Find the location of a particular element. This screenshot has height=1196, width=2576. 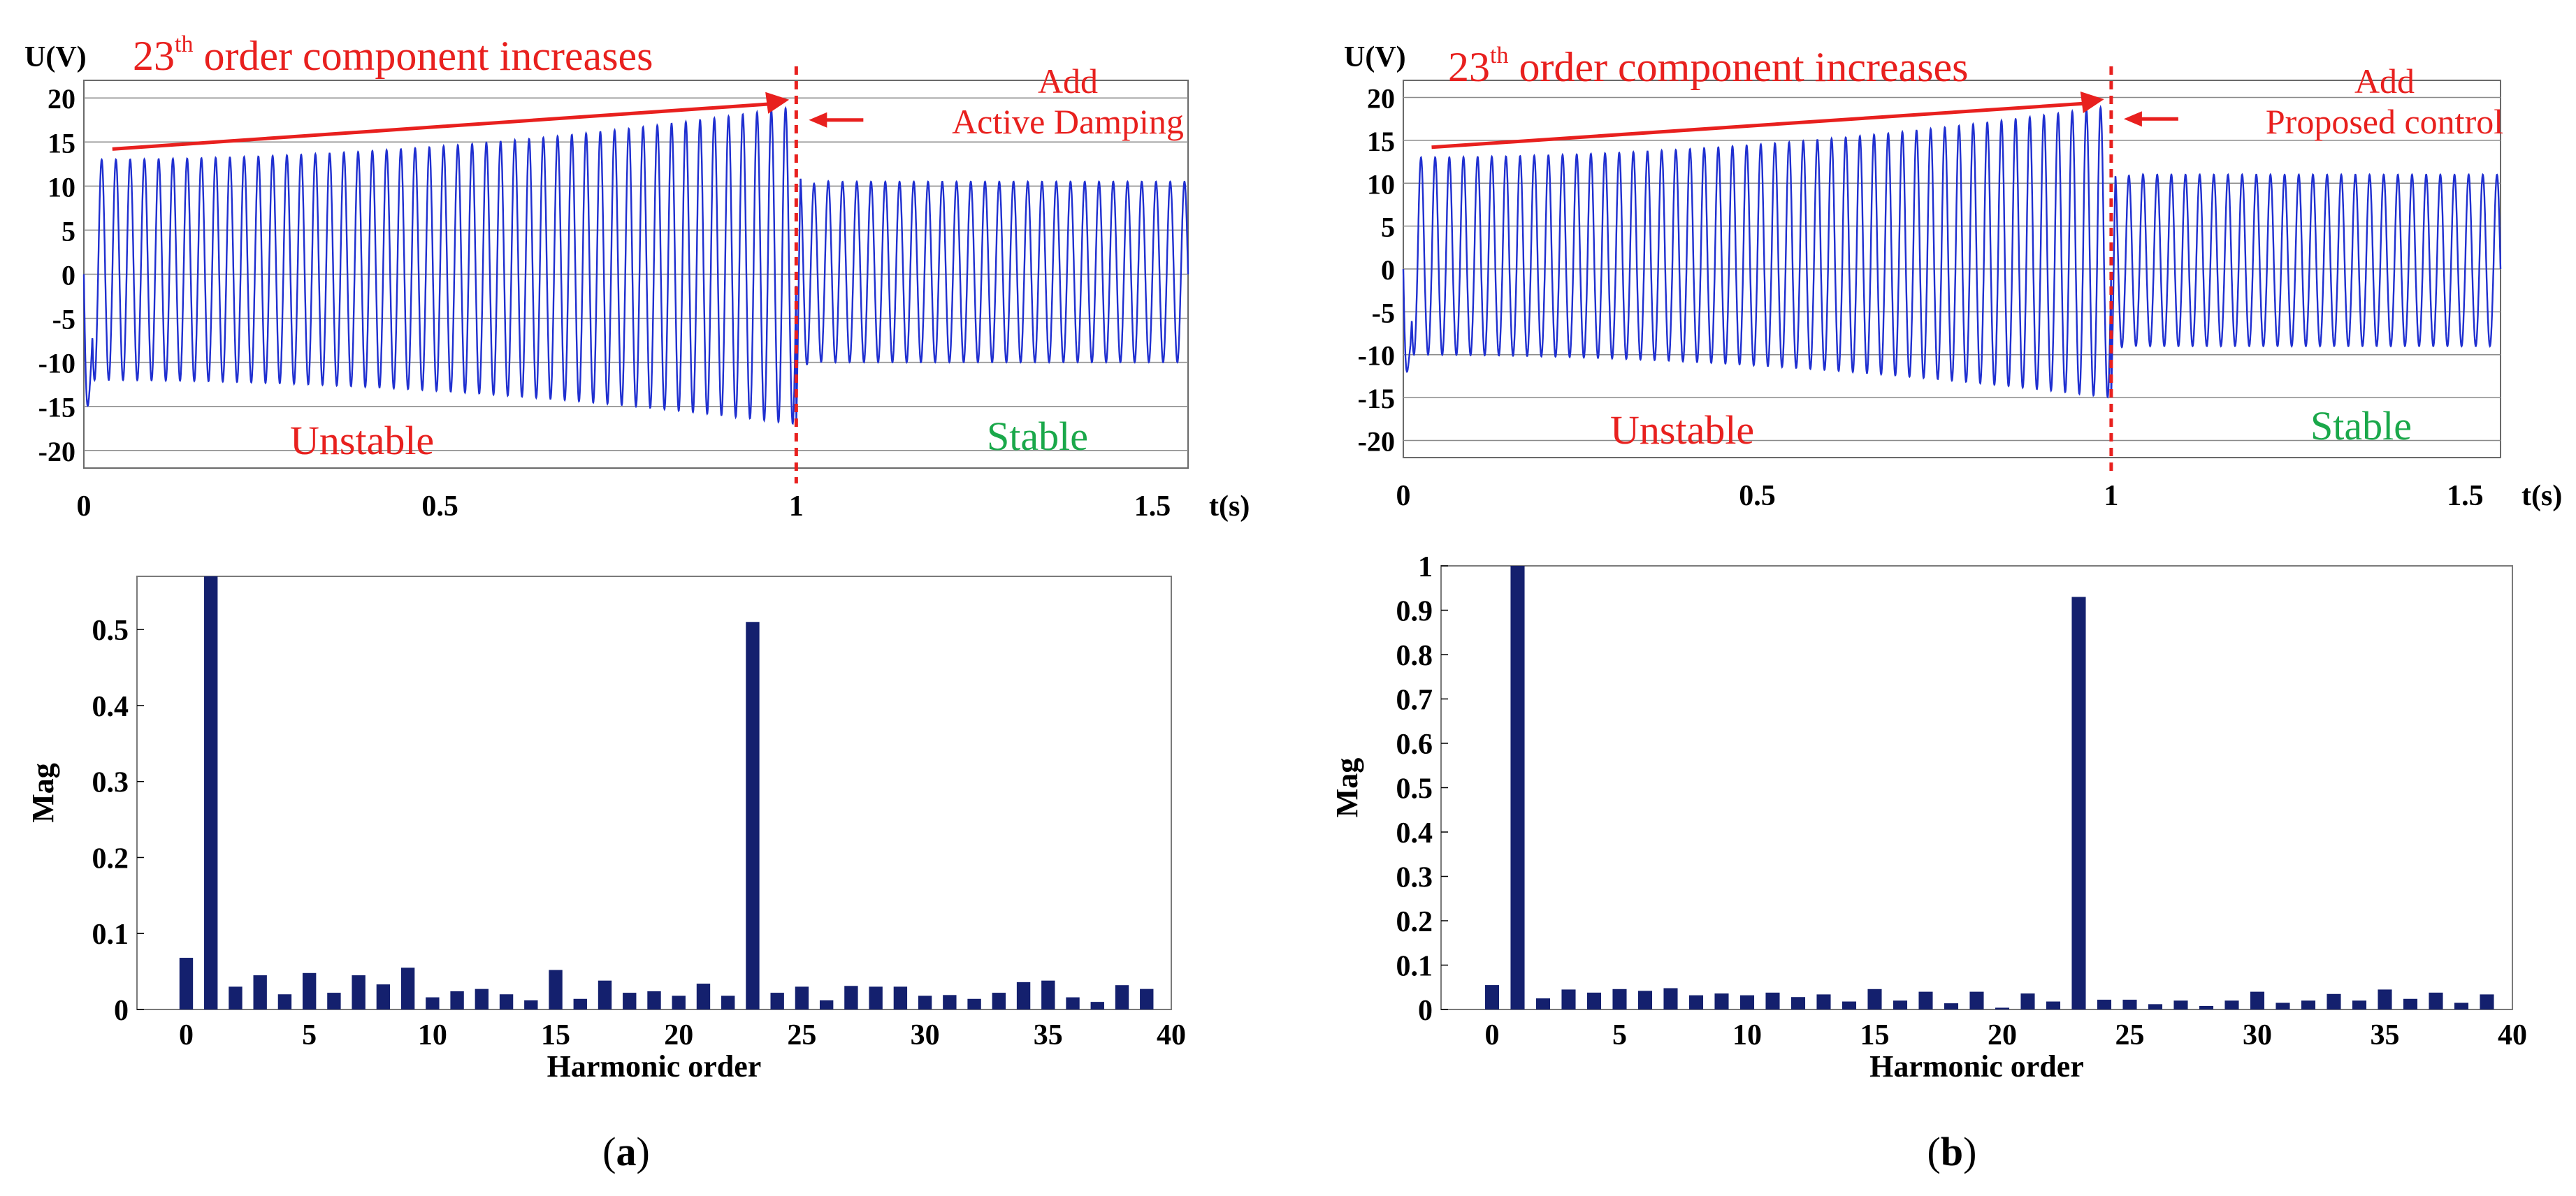

x-tick-label: 15 is located at coordinates (555, 1035).